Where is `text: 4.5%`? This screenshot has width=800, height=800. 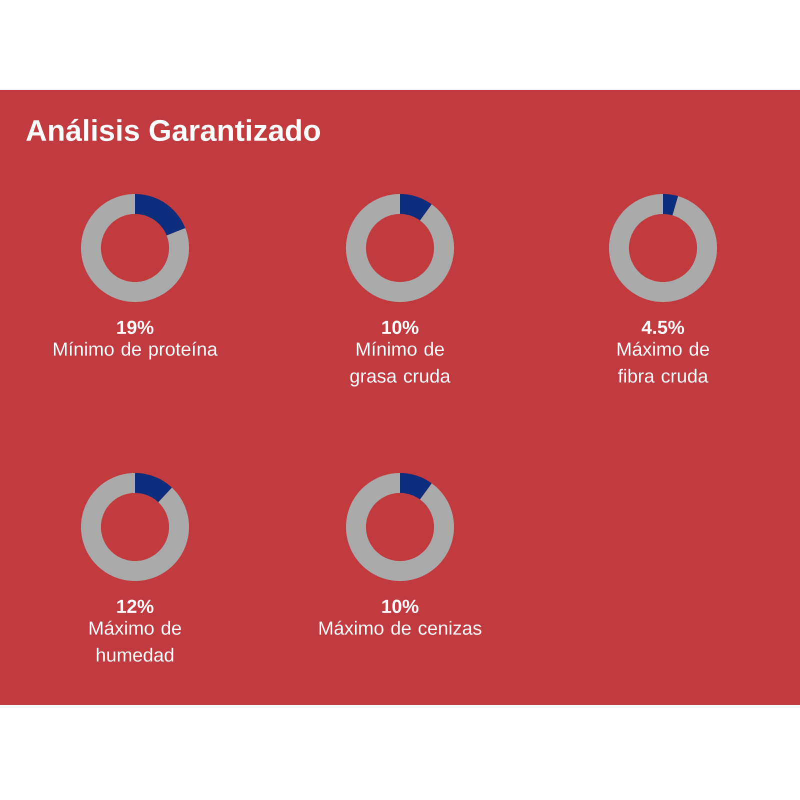
text: 4.5% is located at coordinates (663, 327).